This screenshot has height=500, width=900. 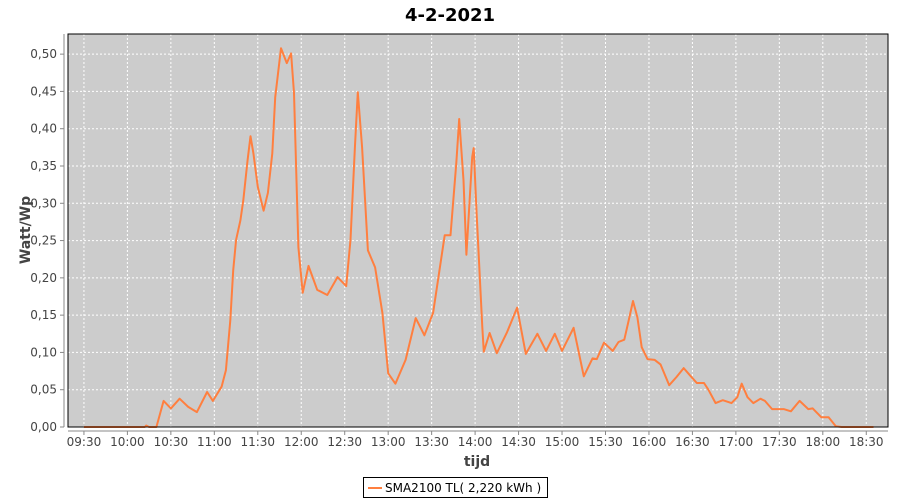 I want to click on x-tick-label: 17:00, so click(x=736, y=442).